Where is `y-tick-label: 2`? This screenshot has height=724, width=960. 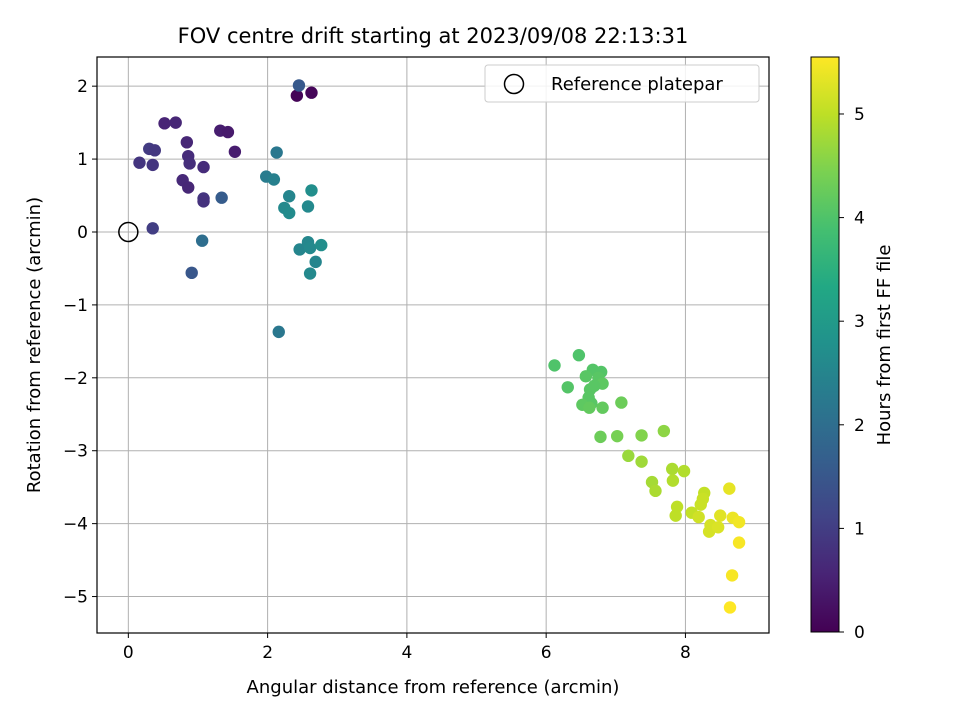 y-tick-label: 2 is located at coordinates (82, 87).